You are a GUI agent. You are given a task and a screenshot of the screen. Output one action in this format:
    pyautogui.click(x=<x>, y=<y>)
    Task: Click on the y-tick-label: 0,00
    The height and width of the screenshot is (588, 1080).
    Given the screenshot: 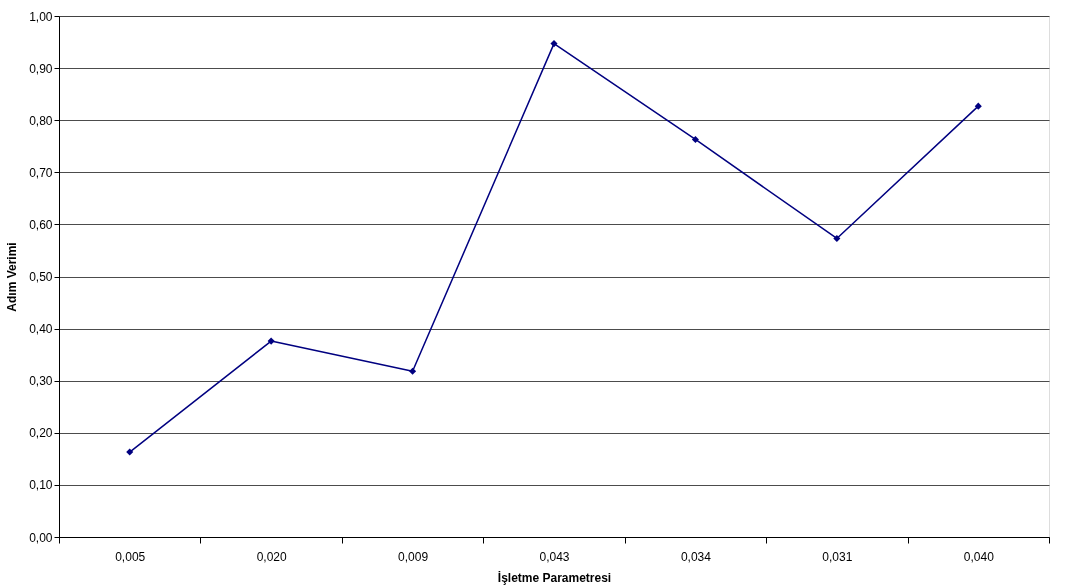 What is the action you would take?
    pyautogui.click(x=41, y=537)
    